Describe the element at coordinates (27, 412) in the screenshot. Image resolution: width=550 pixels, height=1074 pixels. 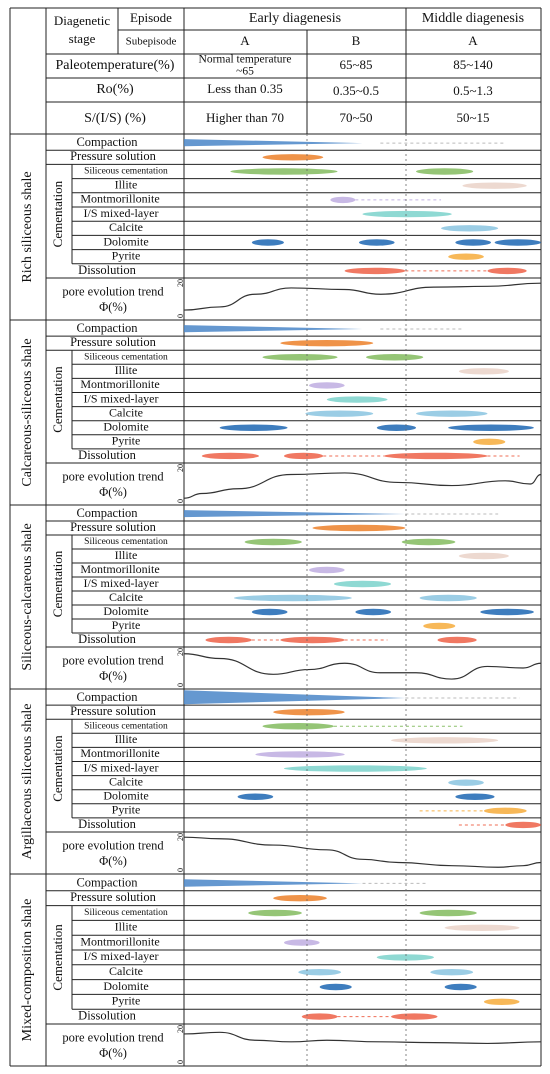
I see `shale-type-label: Calcareous-siliceous shale` at that location.